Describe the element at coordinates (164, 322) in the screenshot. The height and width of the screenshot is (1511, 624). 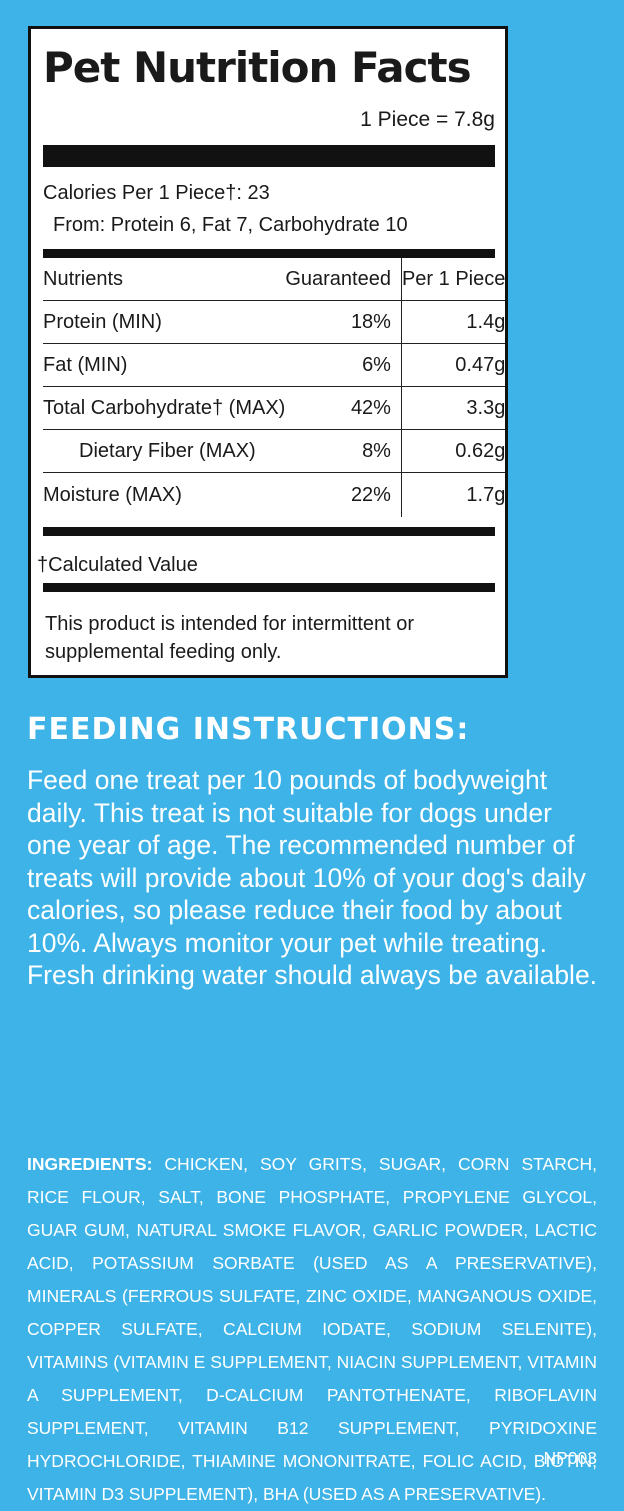
I see `nutrient-name: Protein (MIN)` at that location.